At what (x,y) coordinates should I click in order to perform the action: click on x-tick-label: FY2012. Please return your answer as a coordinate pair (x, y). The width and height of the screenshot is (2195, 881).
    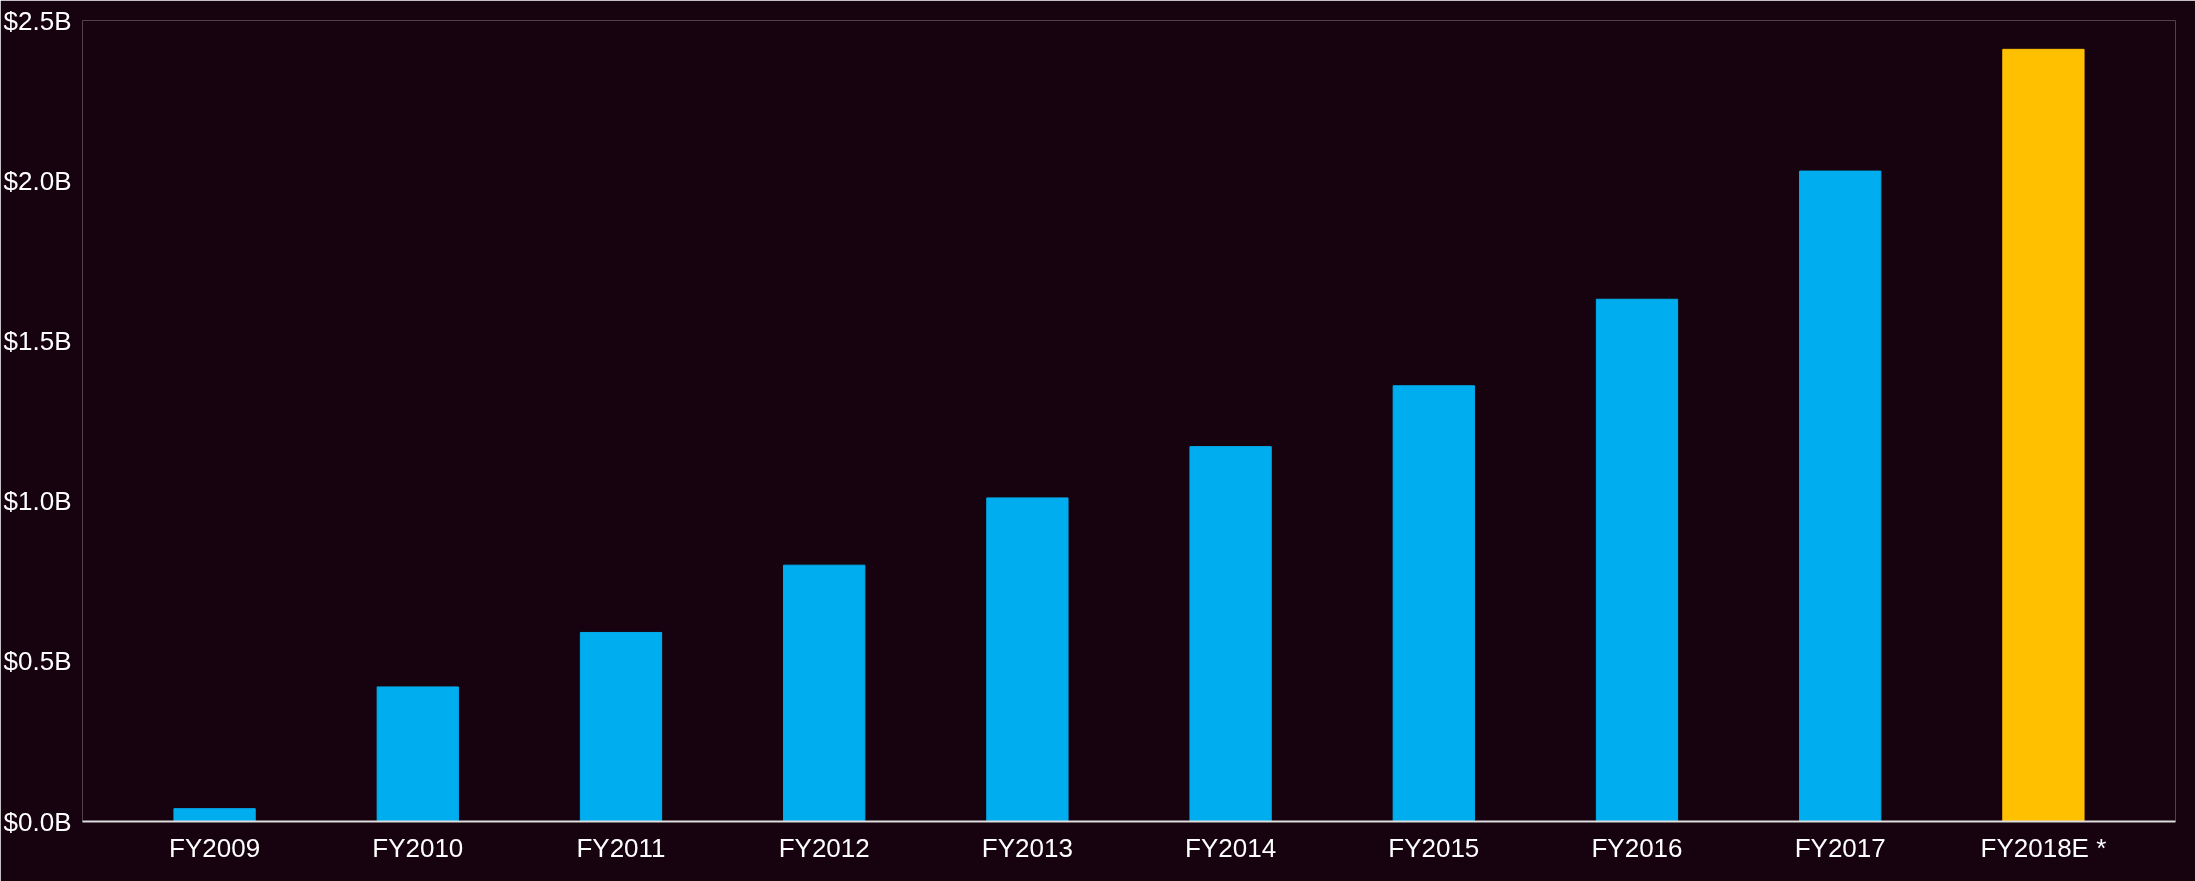
    Looking at the image, I should click on (824, 847).